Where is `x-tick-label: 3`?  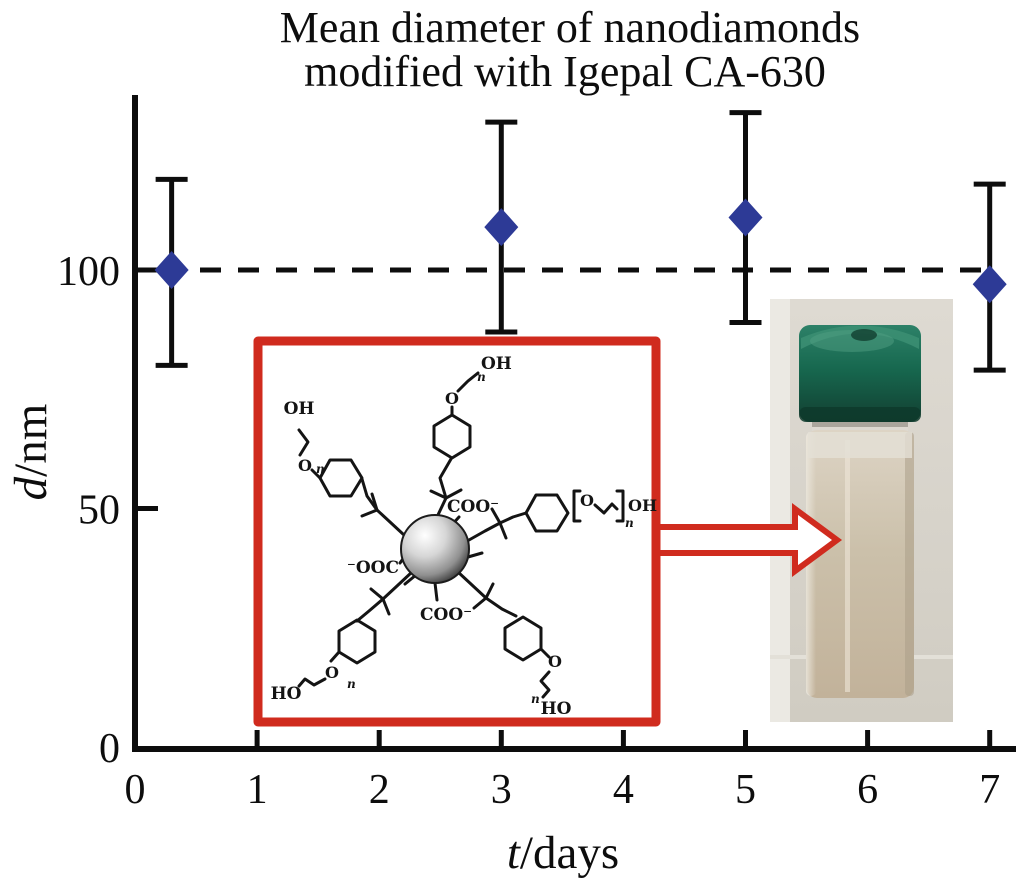 x-tick-label: 3 is located at coordinates (501, 790).